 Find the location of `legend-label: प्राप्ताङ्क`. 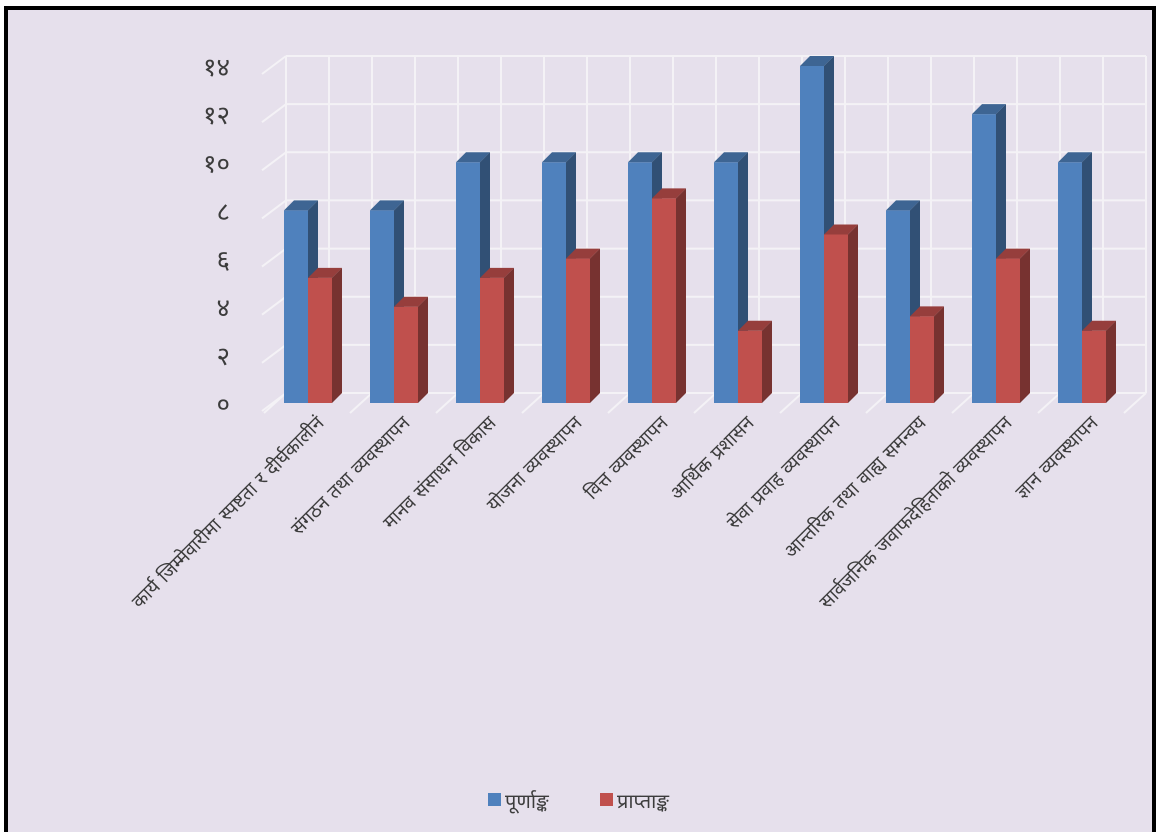

legend-label: प्राप्ताङ्क is located at coordinates (643, 801).